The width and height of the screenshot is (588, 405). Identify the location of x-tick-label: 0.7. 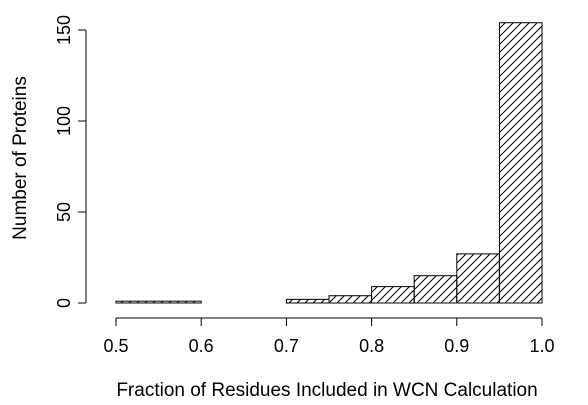
(286, 346).